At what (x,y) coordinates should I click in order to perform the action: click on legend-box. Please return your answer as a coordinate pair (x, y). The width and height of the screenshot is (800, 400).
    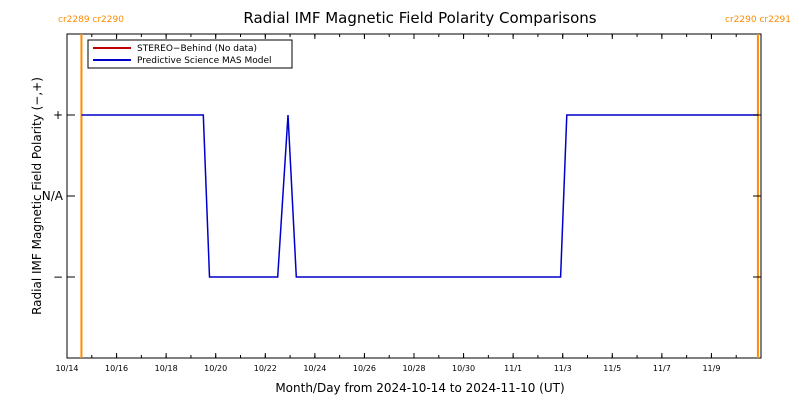
    Looking at the image, I should click on (190, 54).